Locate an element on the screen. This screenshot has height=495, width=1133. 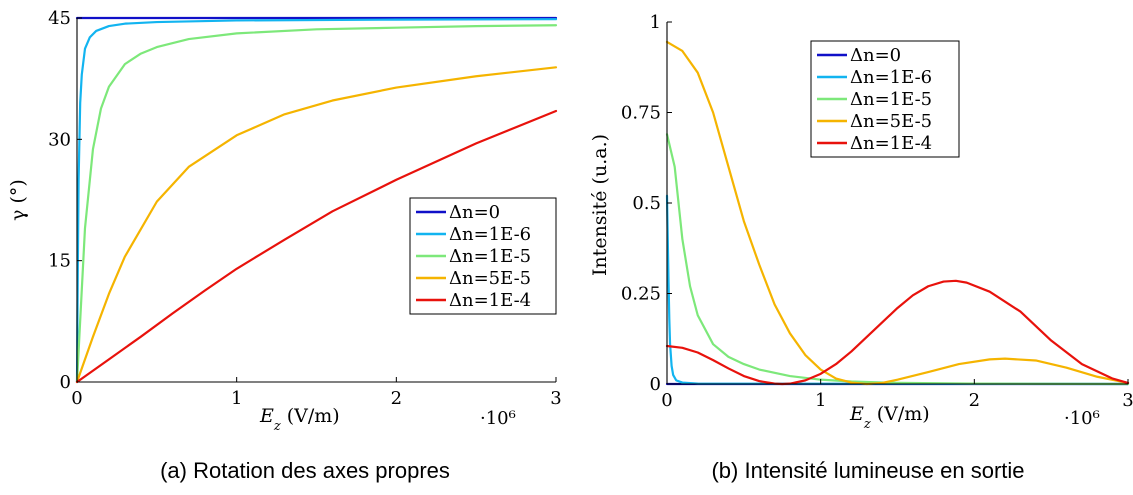
x-tick-label-a-1: 1 is located at coordinates (236, 398).